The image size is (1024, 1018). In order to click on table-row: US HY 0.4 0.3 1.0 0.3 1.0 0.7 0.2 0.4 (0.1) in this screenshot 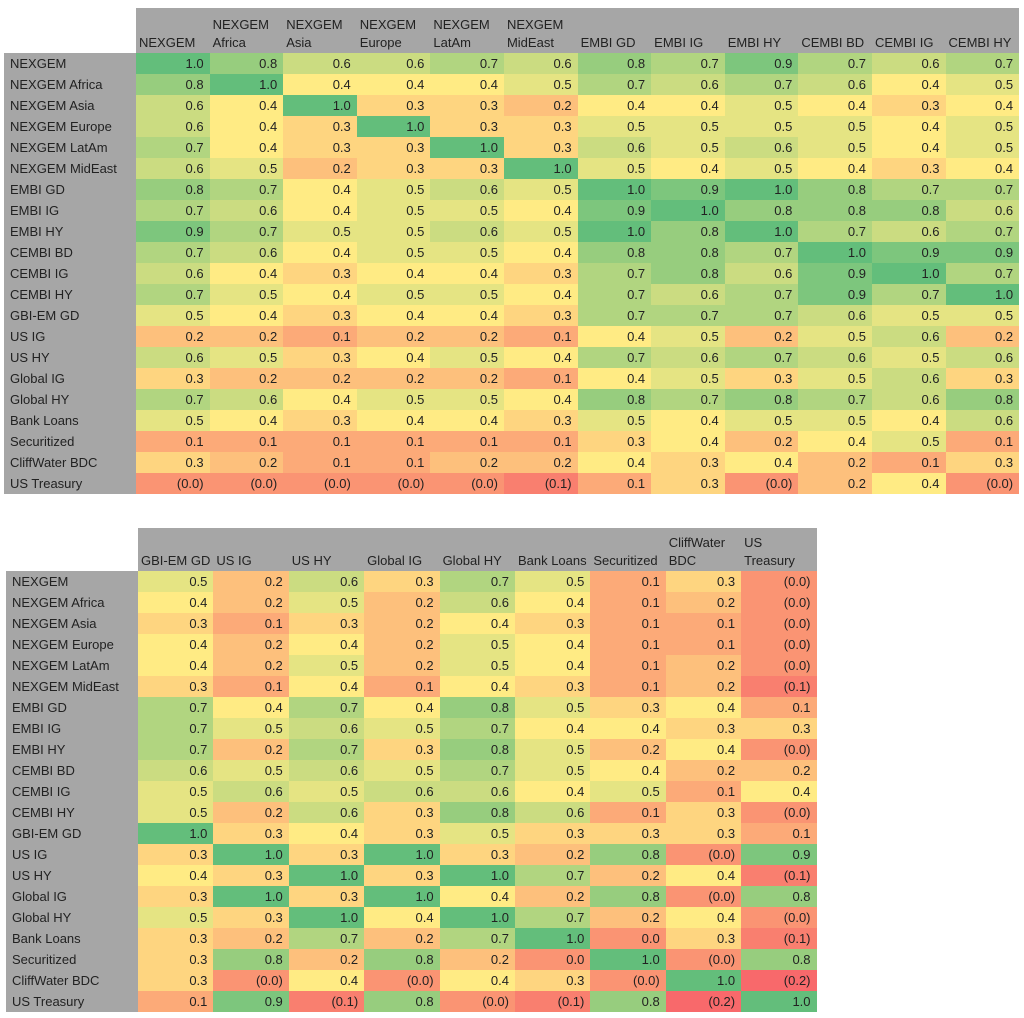, I will do `click(411, 875)`.